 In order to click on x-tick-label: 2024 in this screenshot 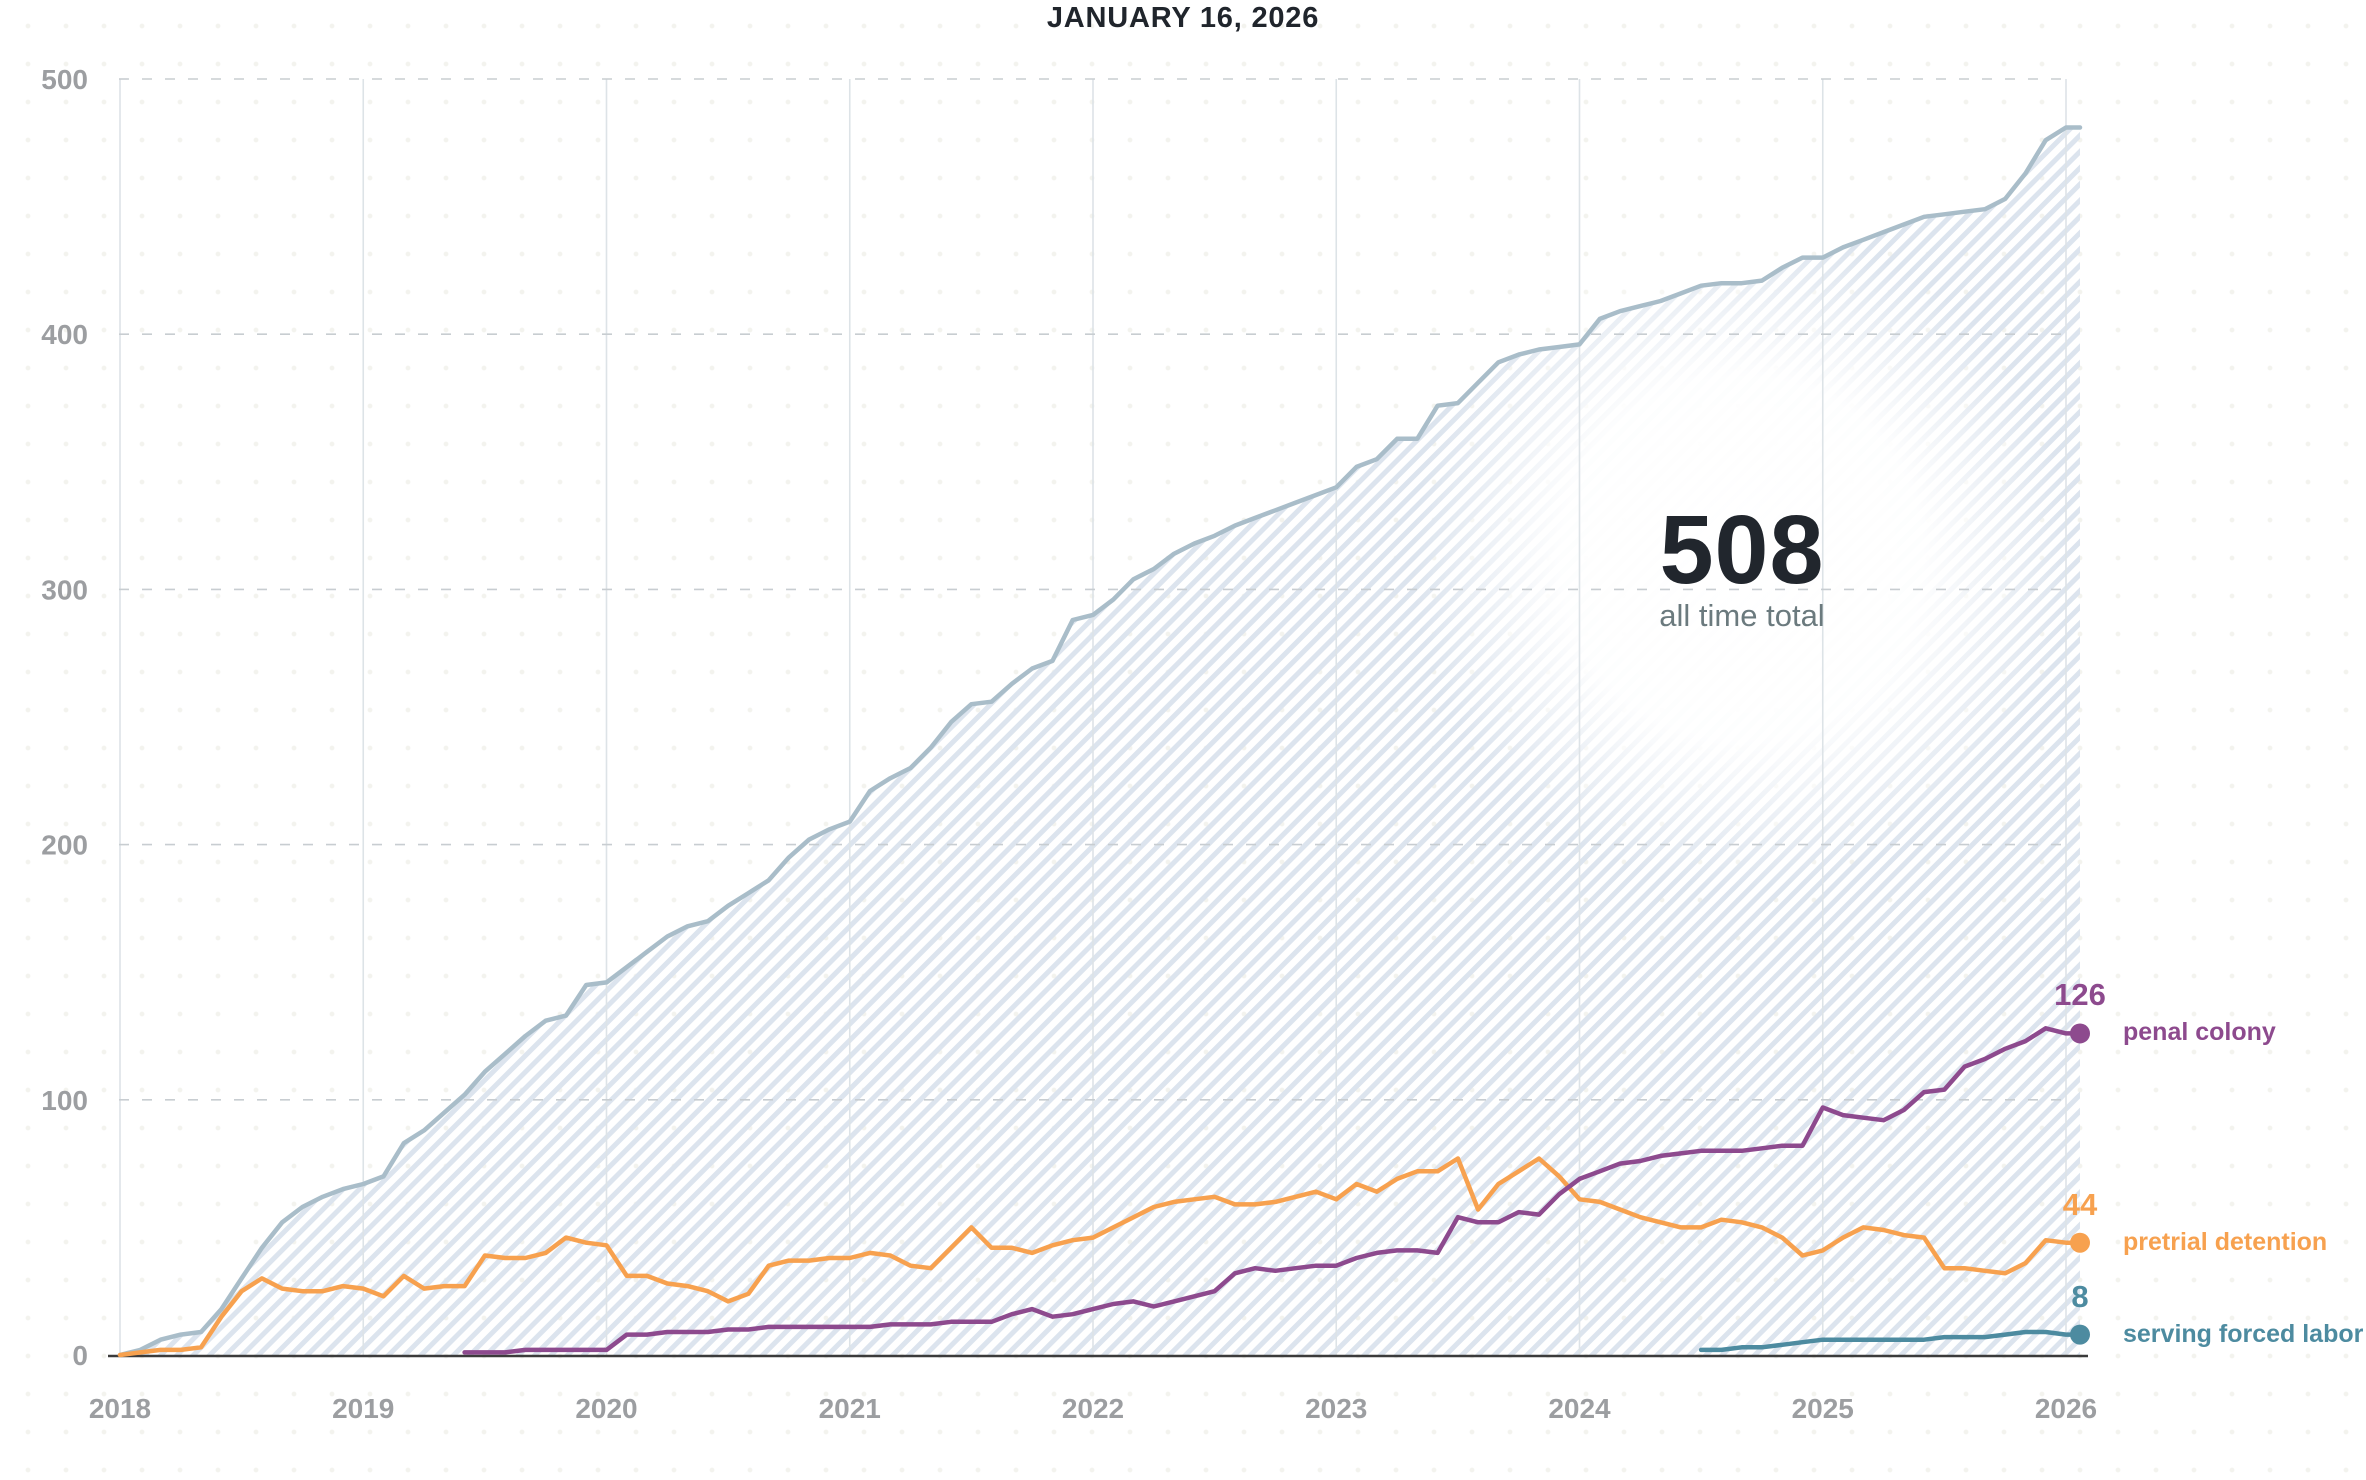, I will do `click(1579, 1408)`.